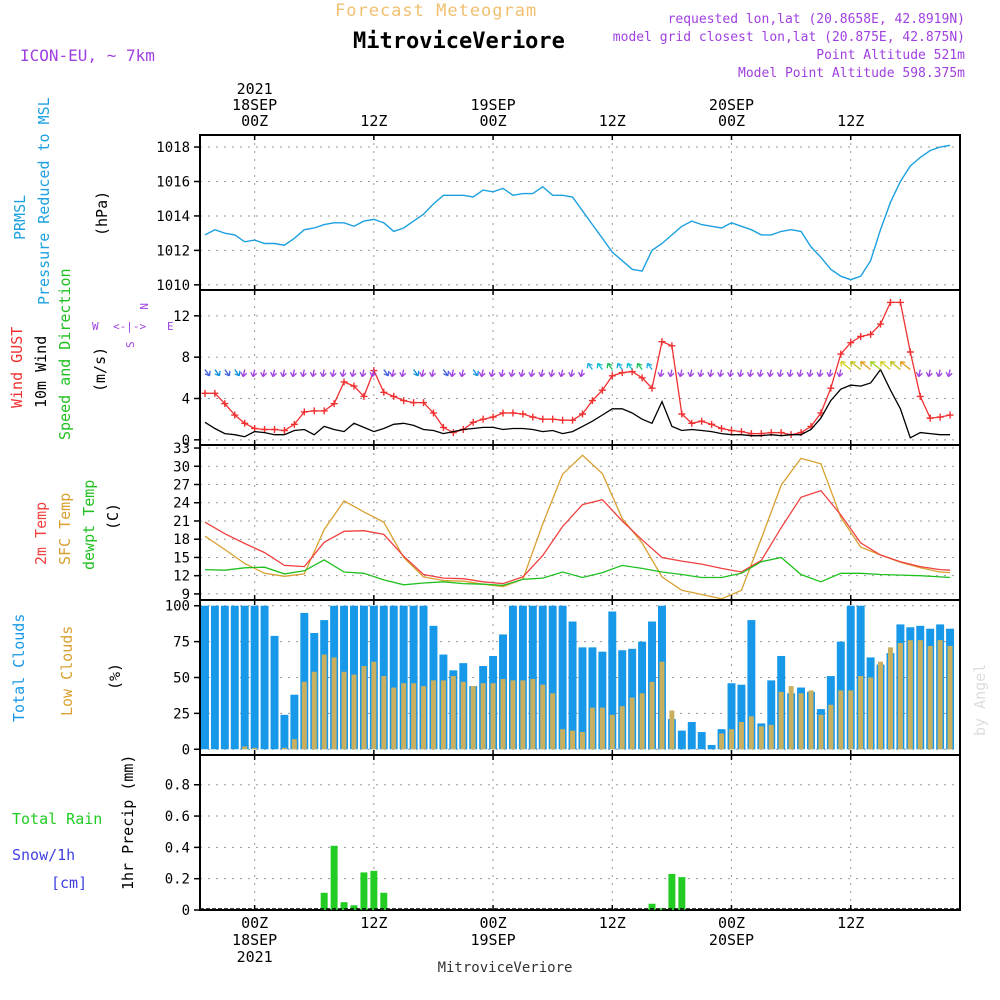 Image resolution: width=1000 pixels, height=1000 pixels. I want to click on point-altitude: Point Altitude 521m, so click(890, 55).